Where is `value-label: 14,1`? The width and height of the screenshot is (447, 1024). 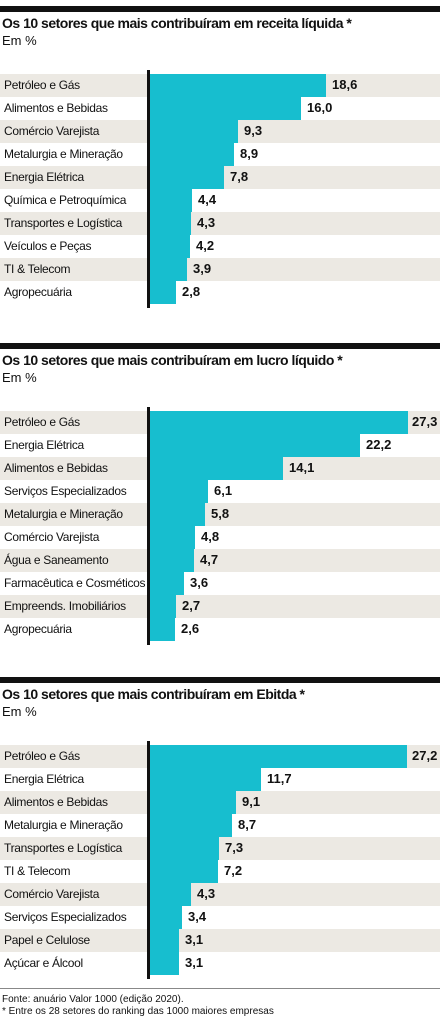
value-label: 14,1 is located at coordinates (302, 467).